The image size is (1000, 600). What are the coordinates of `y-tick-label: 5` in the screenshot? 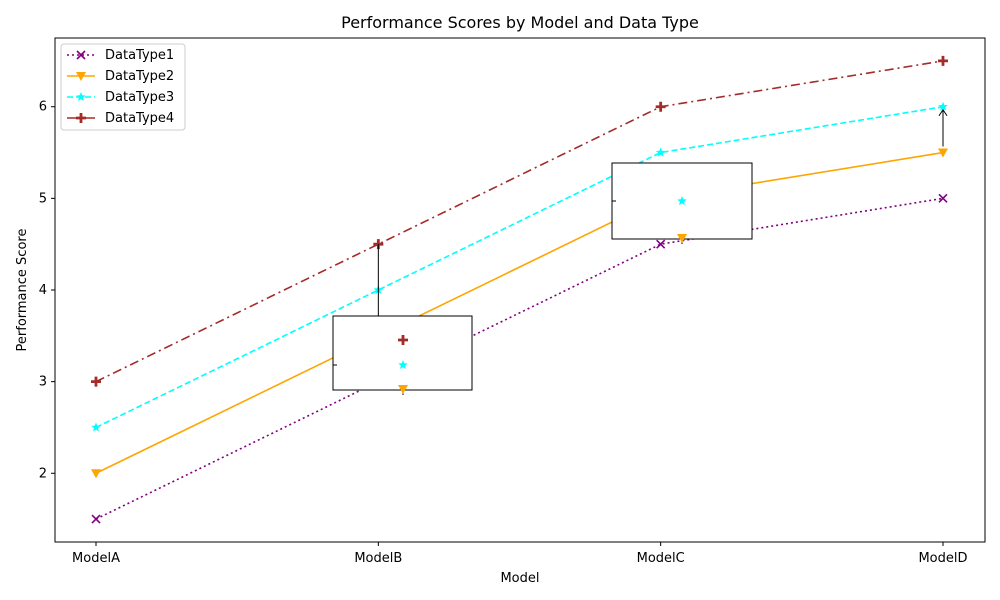 It's located at (43, 198).